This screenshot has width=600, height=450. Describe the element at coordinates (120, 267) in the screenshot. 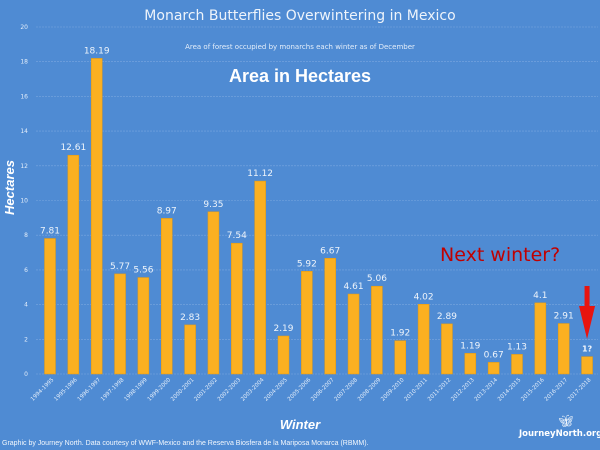

I see `data-label: 5.77` at that location.